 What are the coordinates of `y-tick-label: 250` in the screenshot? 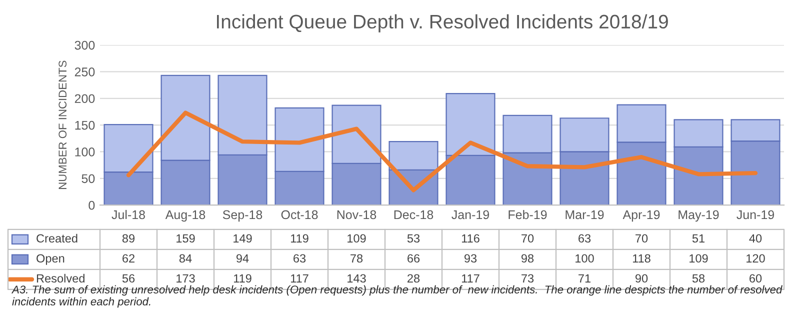 It's located at (84, 72).